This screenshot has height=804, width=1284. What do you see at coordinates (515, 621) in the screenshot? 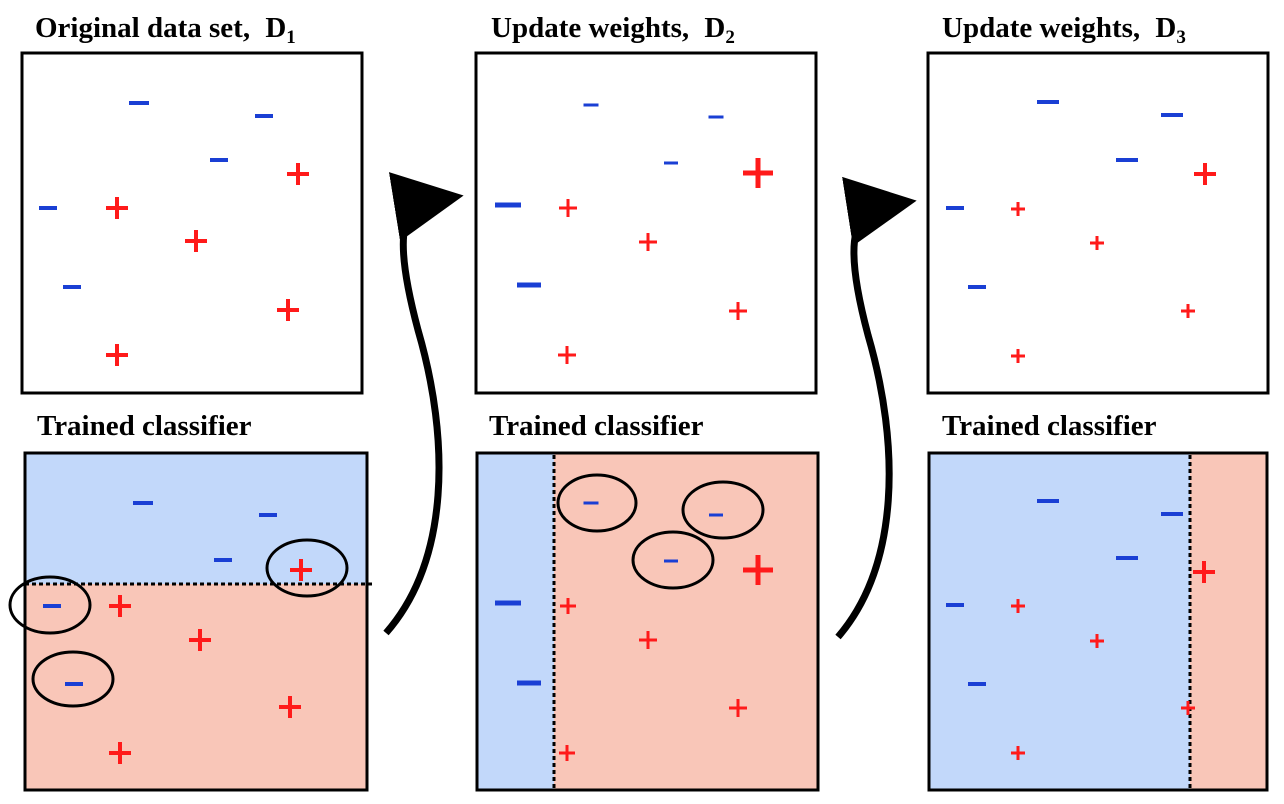
I see `classifier-2-negative-region` at bounding box center [515, 621].